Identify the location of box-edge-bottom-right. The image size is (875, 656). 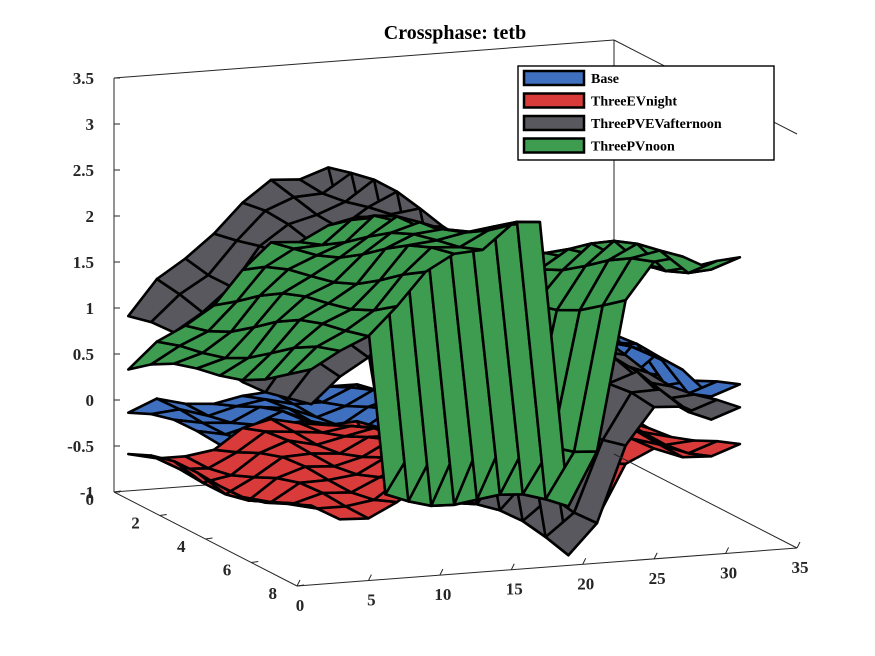
(705, 501).